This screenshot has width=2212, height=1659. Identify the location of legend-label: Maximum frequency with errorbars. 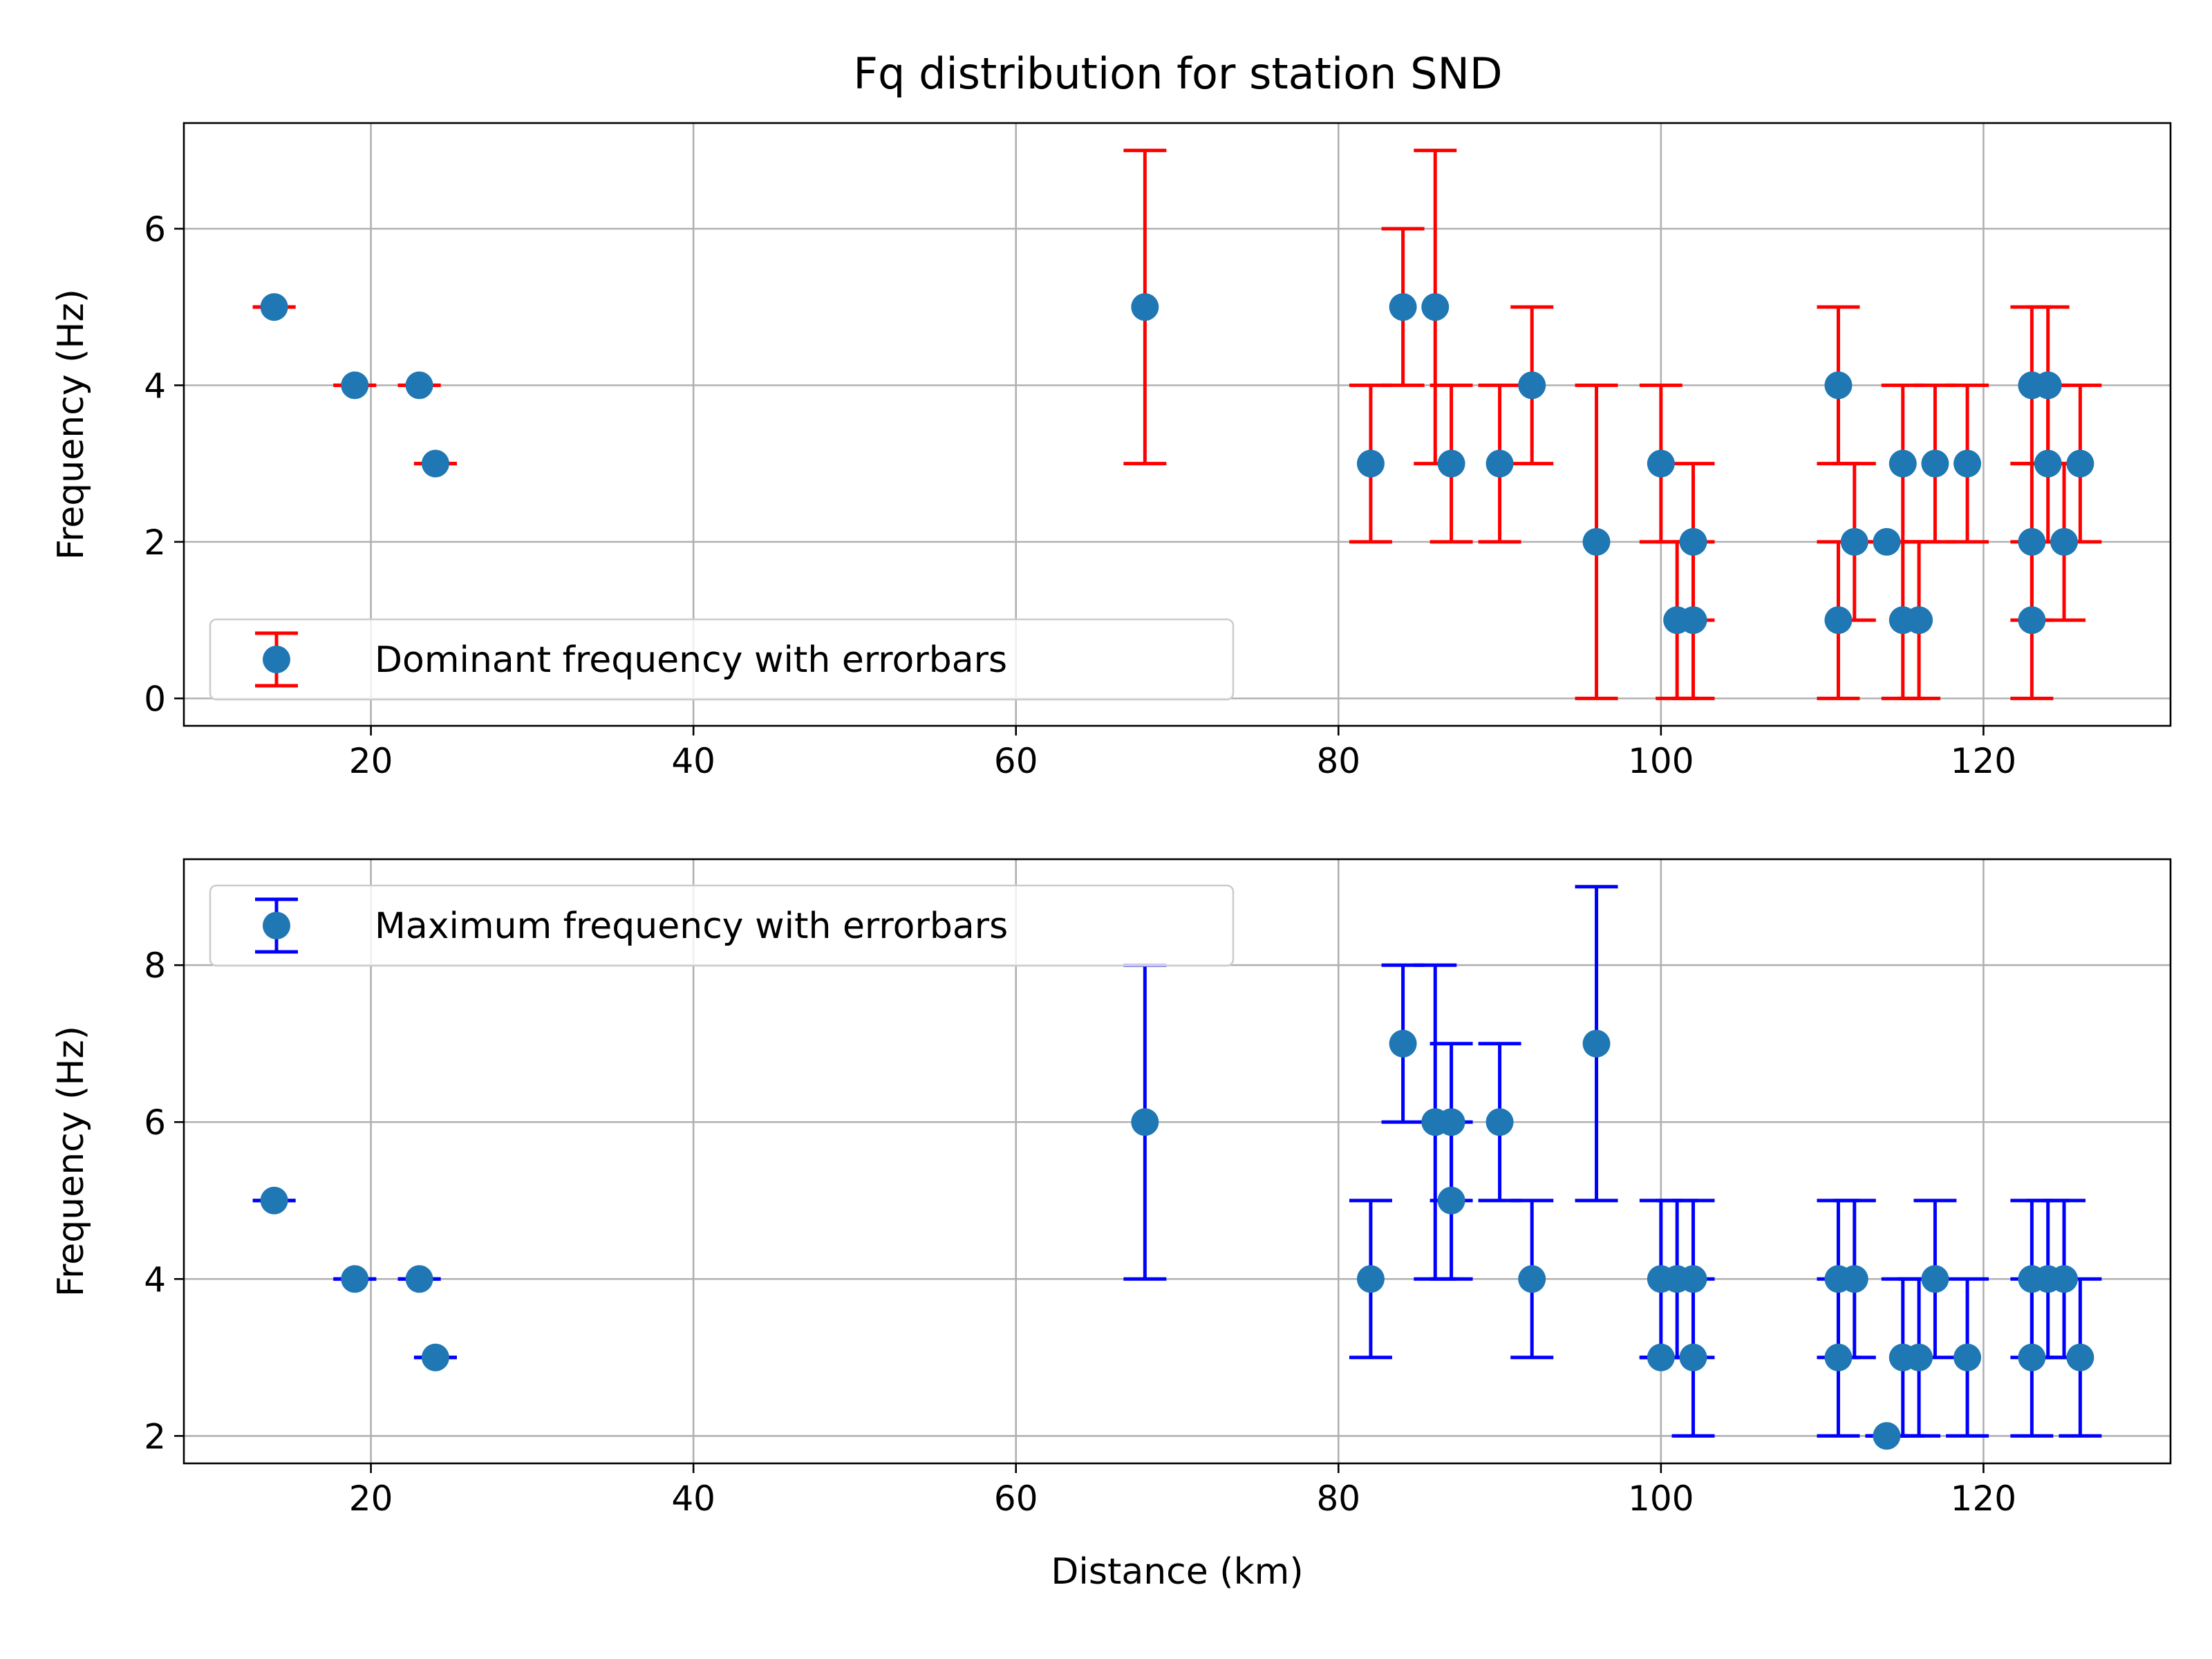
(691, 927).